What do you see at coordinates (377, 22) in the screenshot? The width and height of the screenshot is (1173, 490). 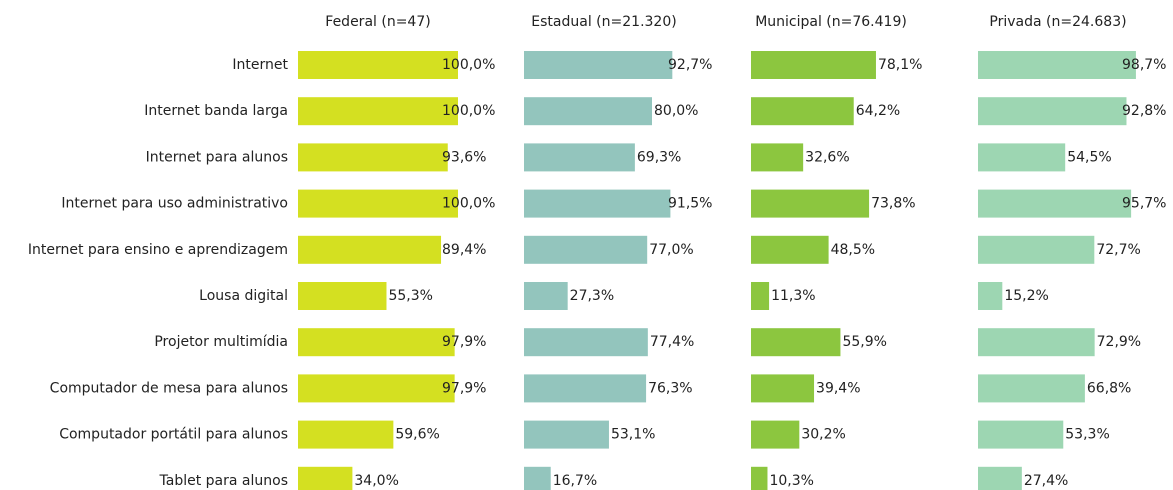 I see `panel-title: Federal (n=47)` at bounding box center [377, 22].